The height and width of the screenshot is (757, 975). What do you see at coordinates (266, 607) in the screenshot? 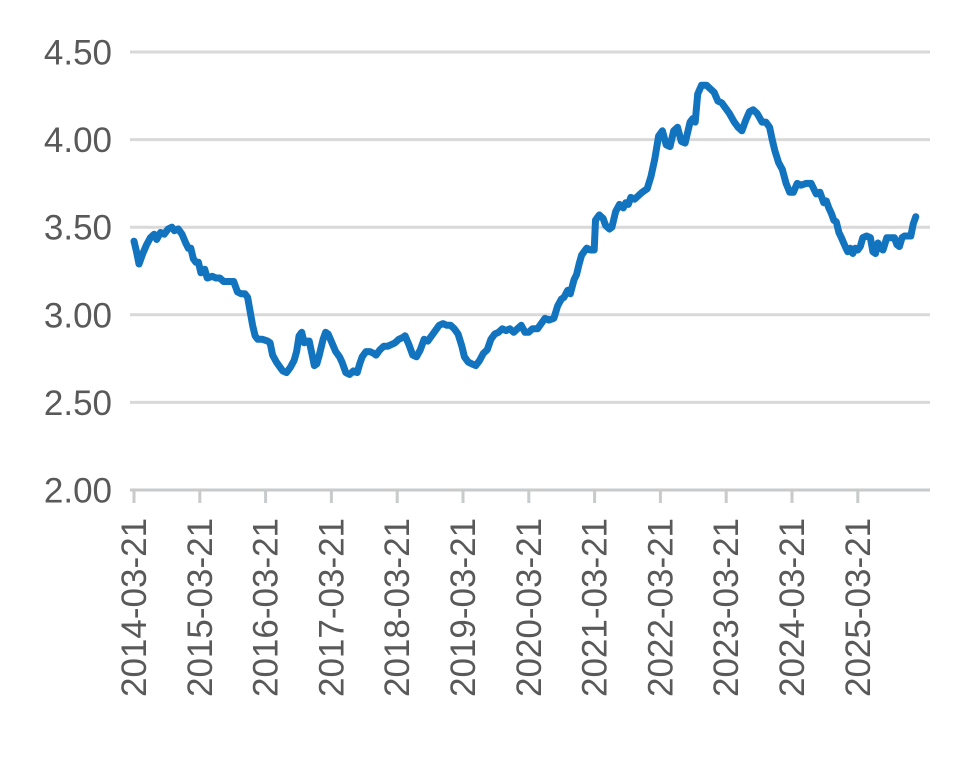
I see `x-axis-label: 2016-03-21` at bounding box center [266, 607].